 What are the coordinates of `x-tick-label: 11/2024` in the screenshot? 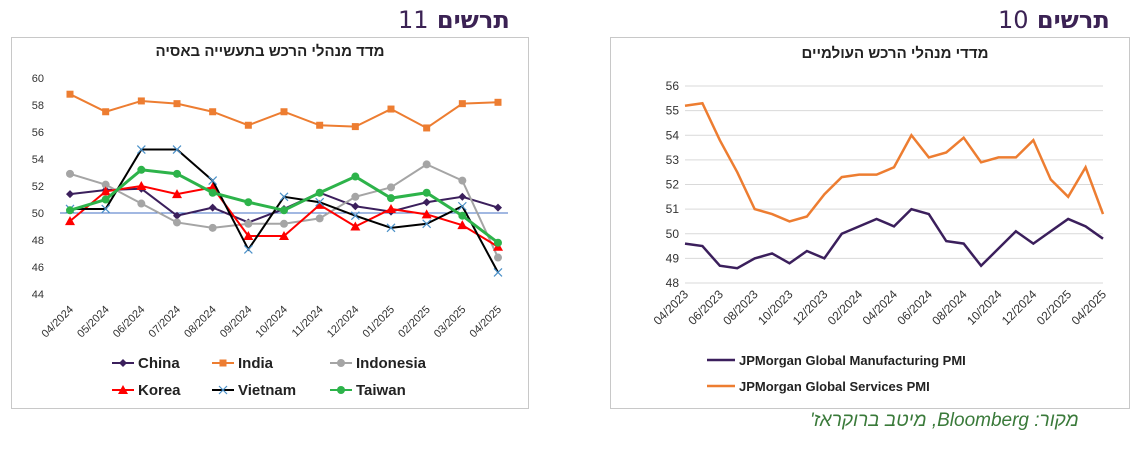 It's located at (308, 322).